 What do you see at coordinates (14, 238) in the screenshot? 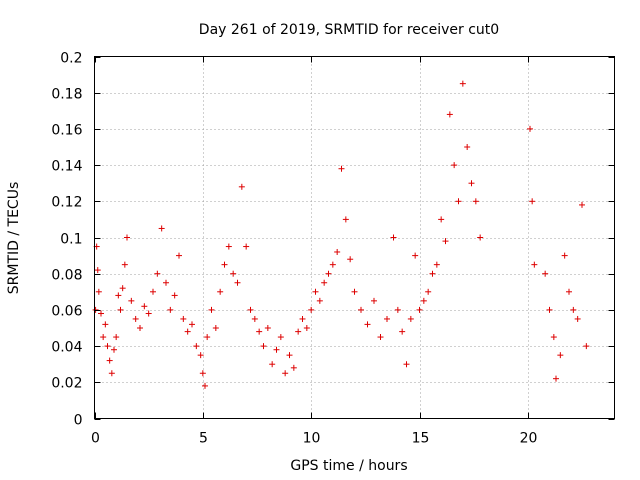
I see `y-axis-label: SRMTID / TECUs` at bounding box center [14, 238].